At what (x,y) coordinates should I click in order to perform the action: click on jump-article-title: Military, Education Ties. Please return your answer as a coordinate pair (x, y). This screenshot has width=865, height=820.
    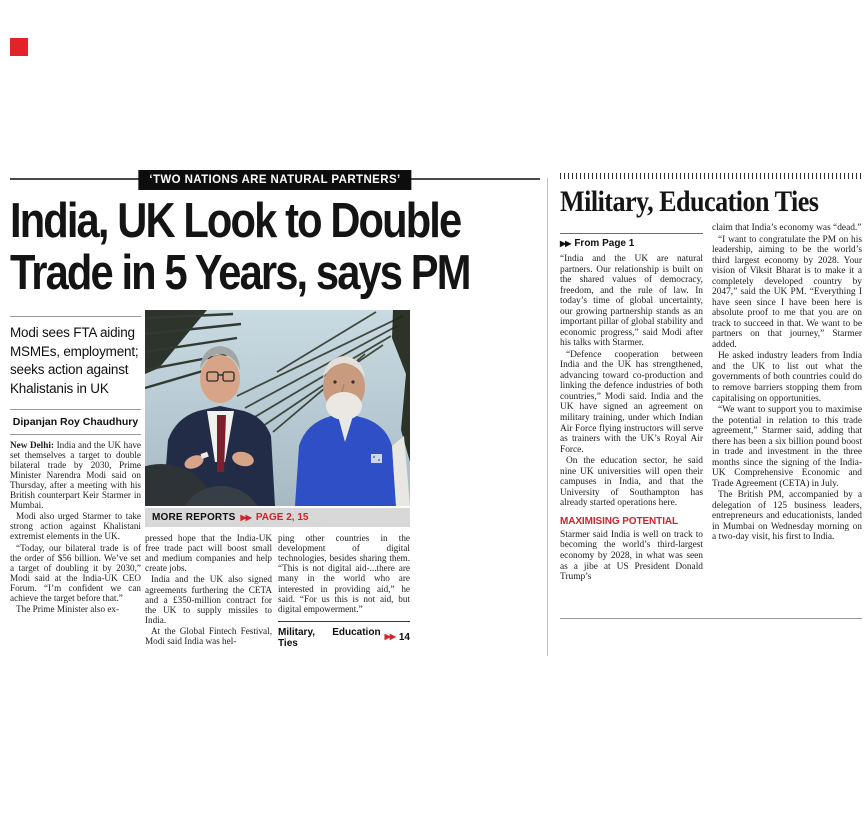
    Looking at the image, I should click on (689, 201).